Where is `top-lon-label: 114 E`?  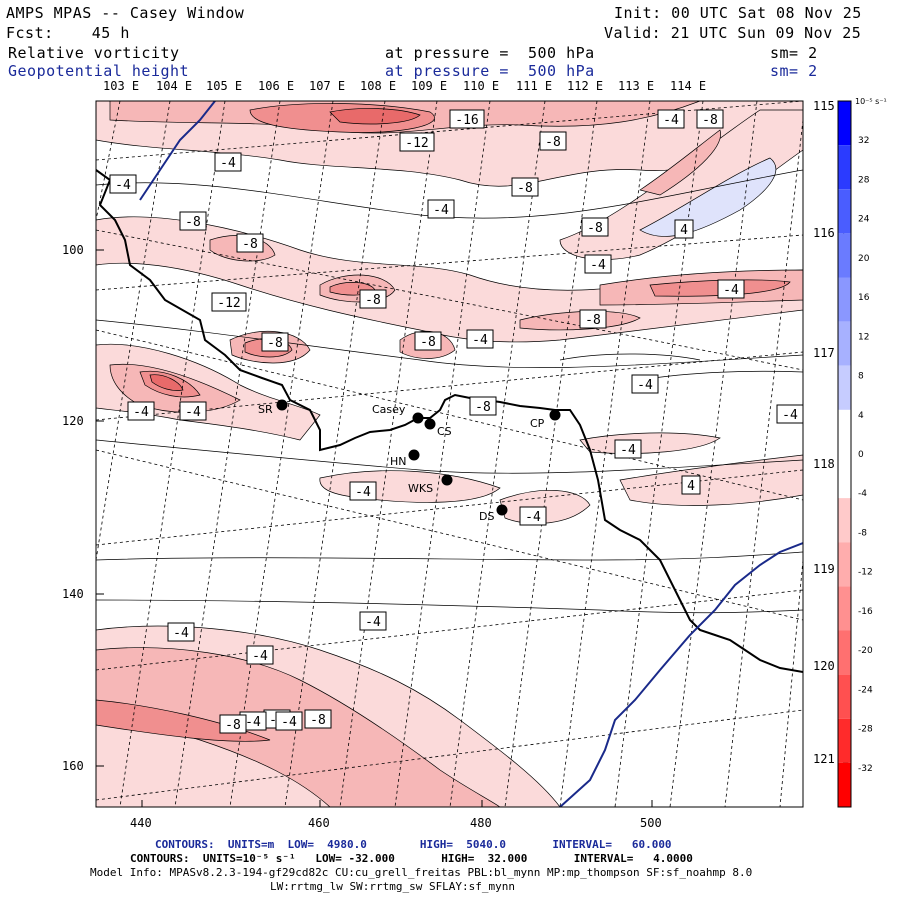
top-lon-label: 114 E is located at coordinates (688, 86).